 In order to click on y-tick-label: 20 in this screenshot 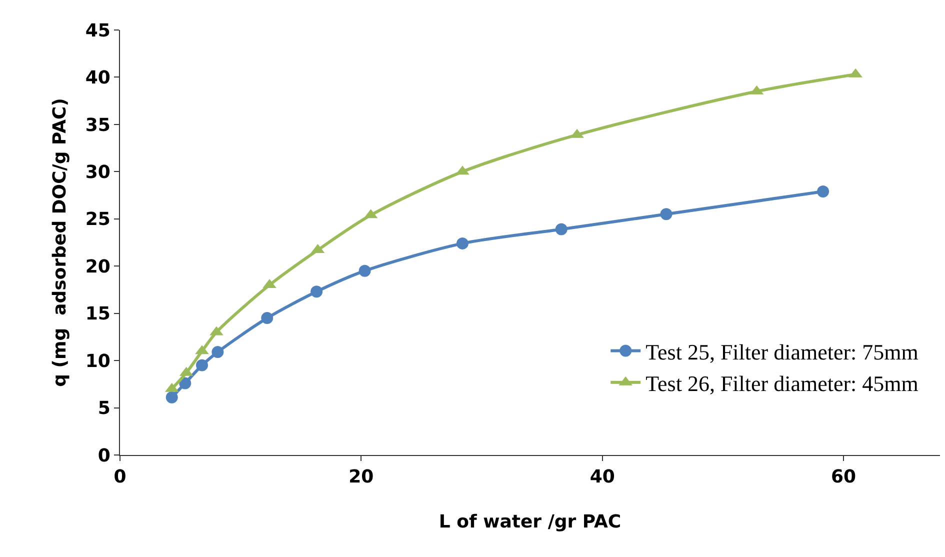, I will do `click(97, 267)`.